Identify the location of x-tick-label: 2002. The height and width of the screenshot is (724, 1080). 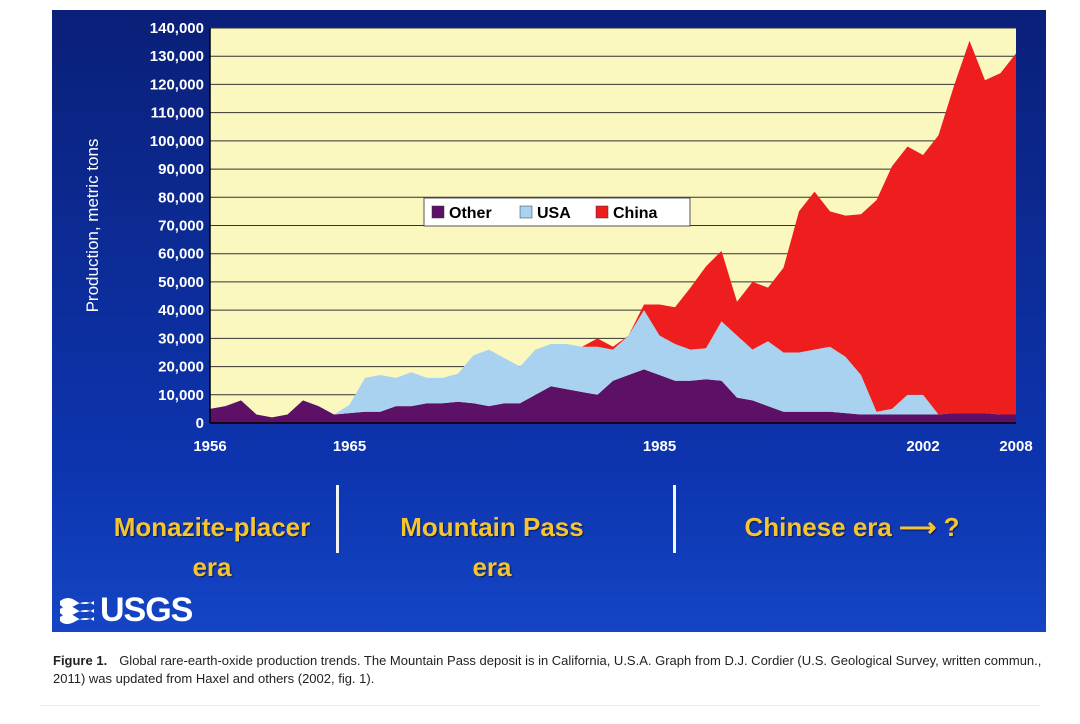
(922, 446).